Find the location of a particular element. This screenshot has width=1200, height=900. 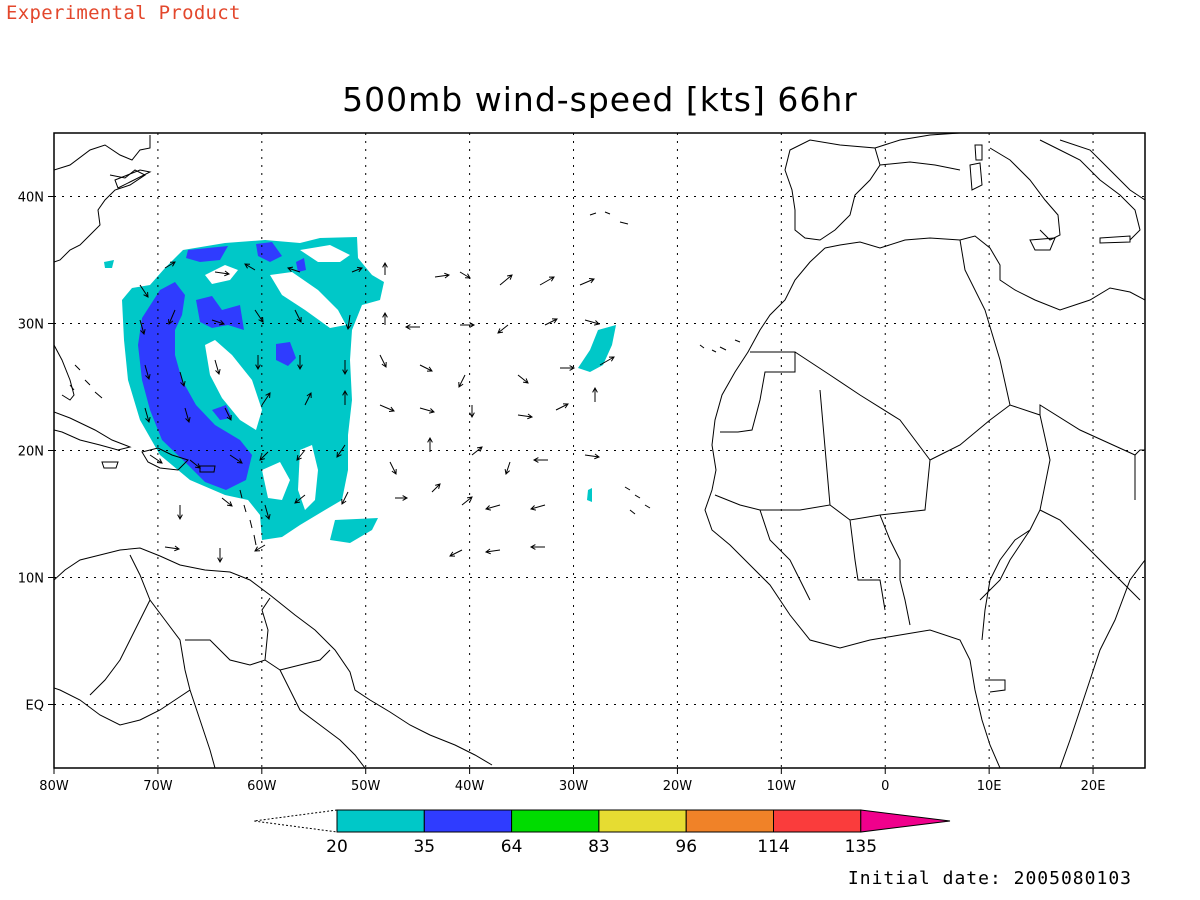

islands-cape-verde is located at coordinates (637, 500).